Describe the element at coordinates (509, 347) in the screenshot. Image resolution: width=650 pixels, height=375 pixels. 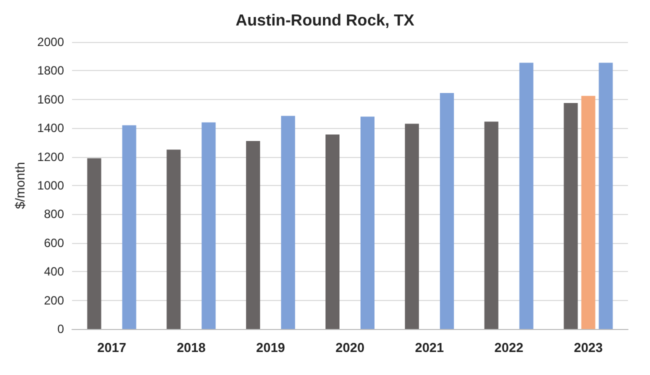
I see `x-tick-label: 2022` at that location.